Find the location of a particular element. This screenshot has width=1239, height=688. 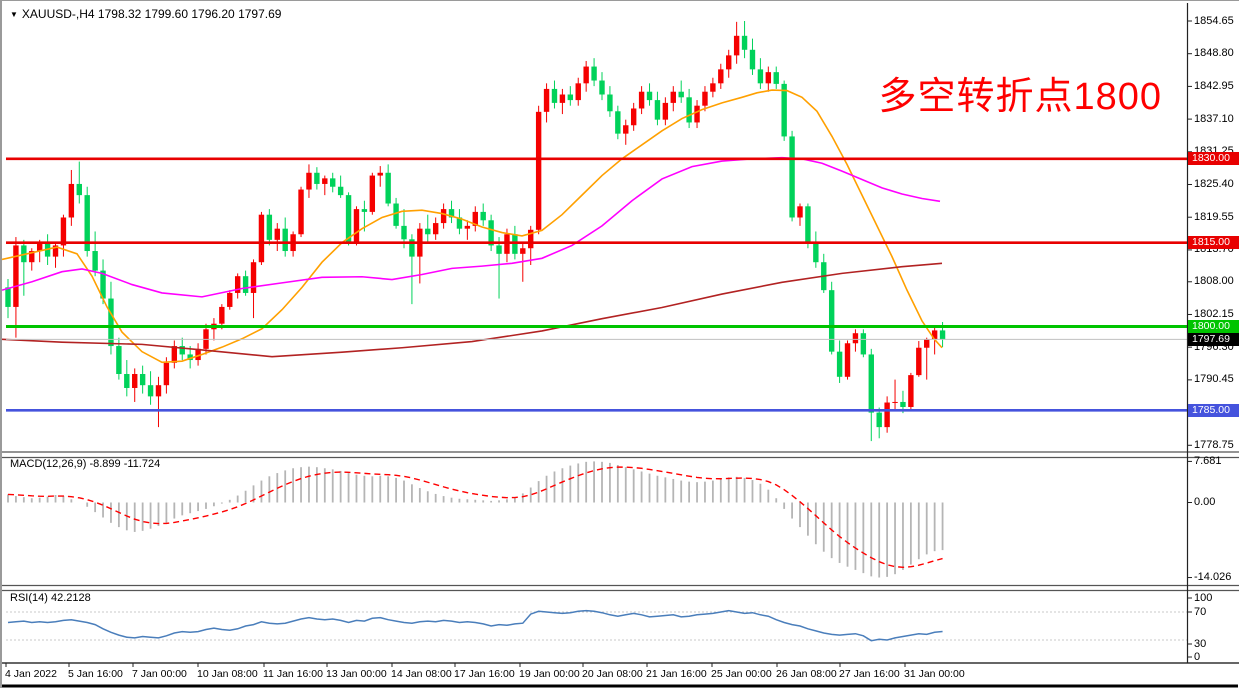

macd-signal-line is located at coordinates (475, 517).